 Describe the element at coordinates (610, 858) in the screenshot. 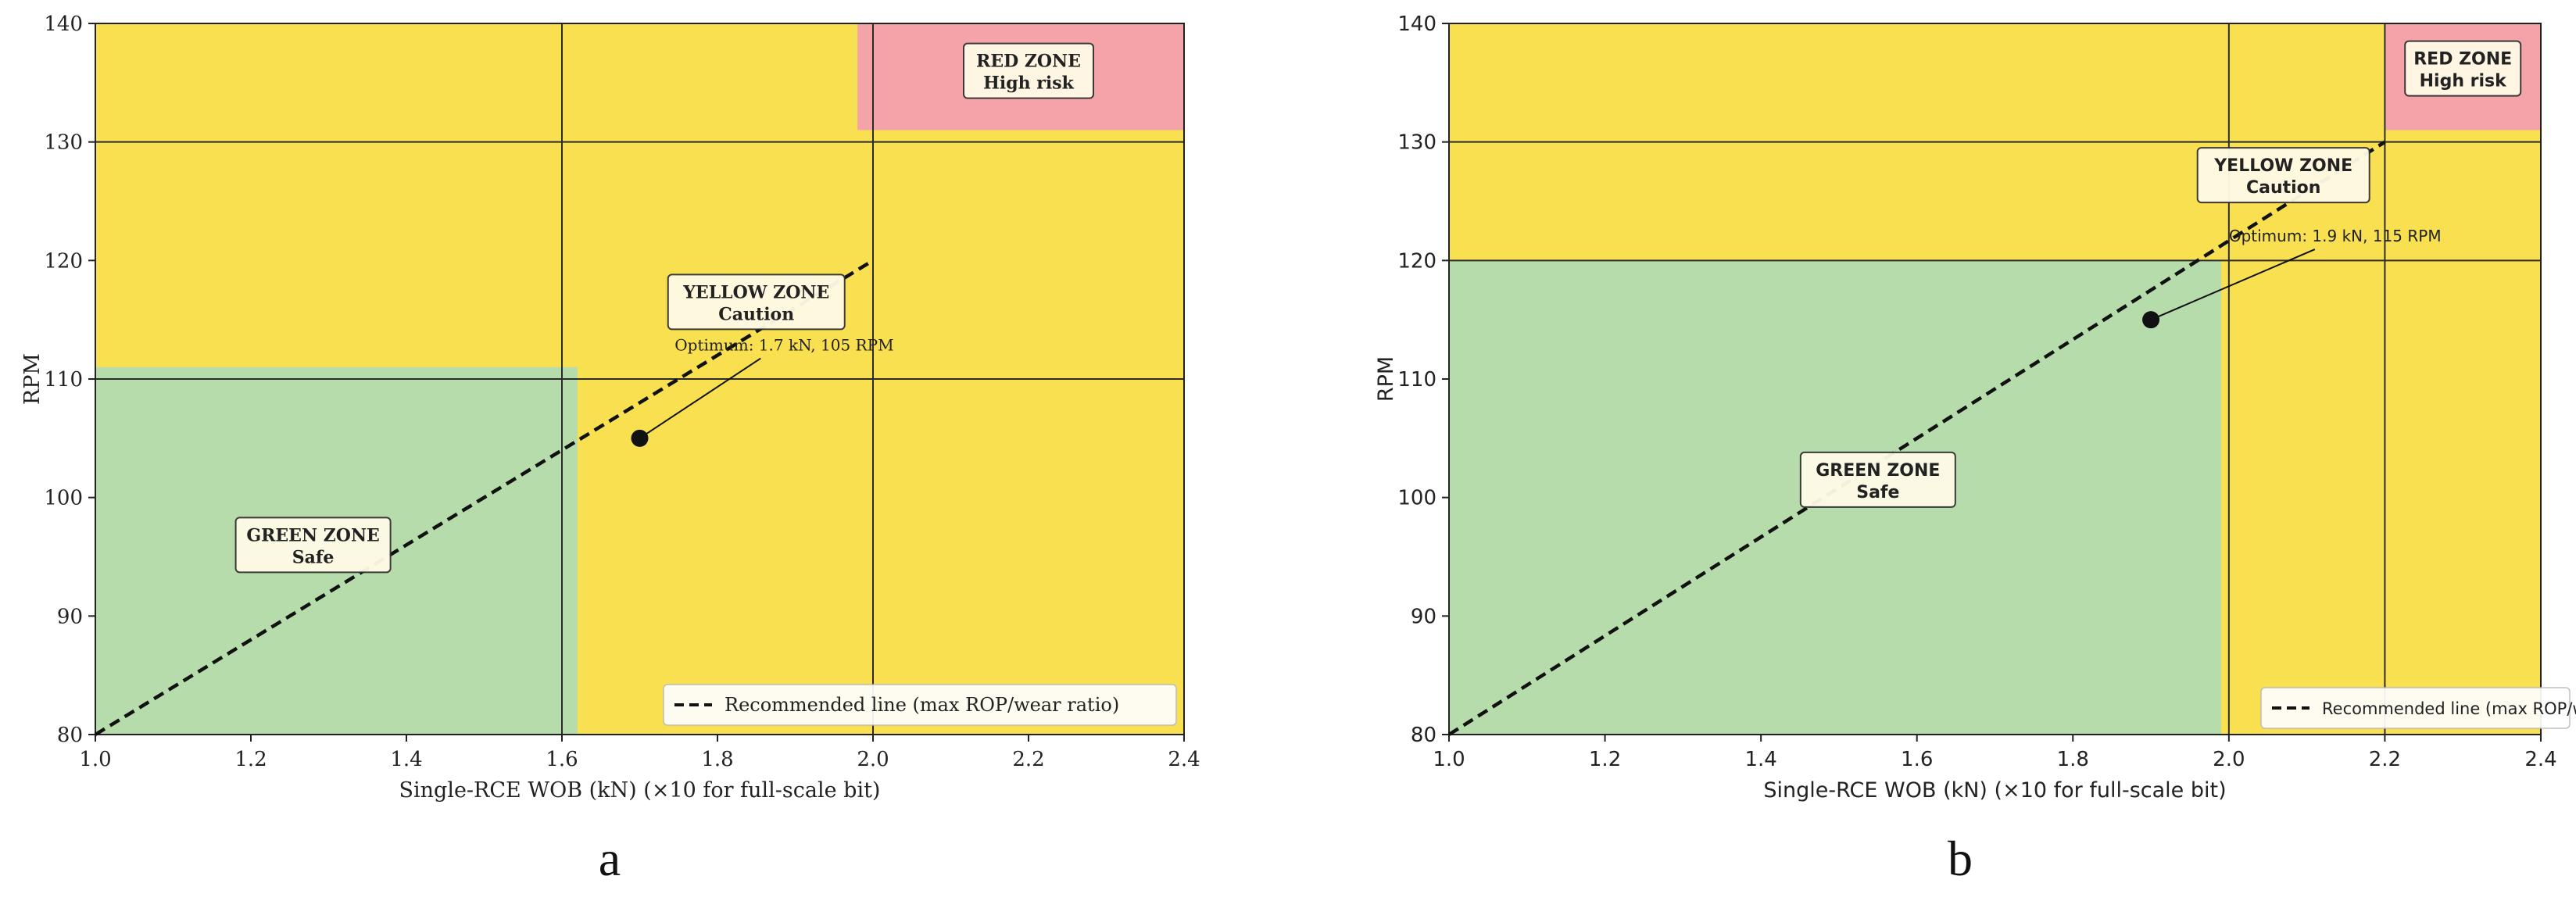

I see `panel-letter: a` at that location.